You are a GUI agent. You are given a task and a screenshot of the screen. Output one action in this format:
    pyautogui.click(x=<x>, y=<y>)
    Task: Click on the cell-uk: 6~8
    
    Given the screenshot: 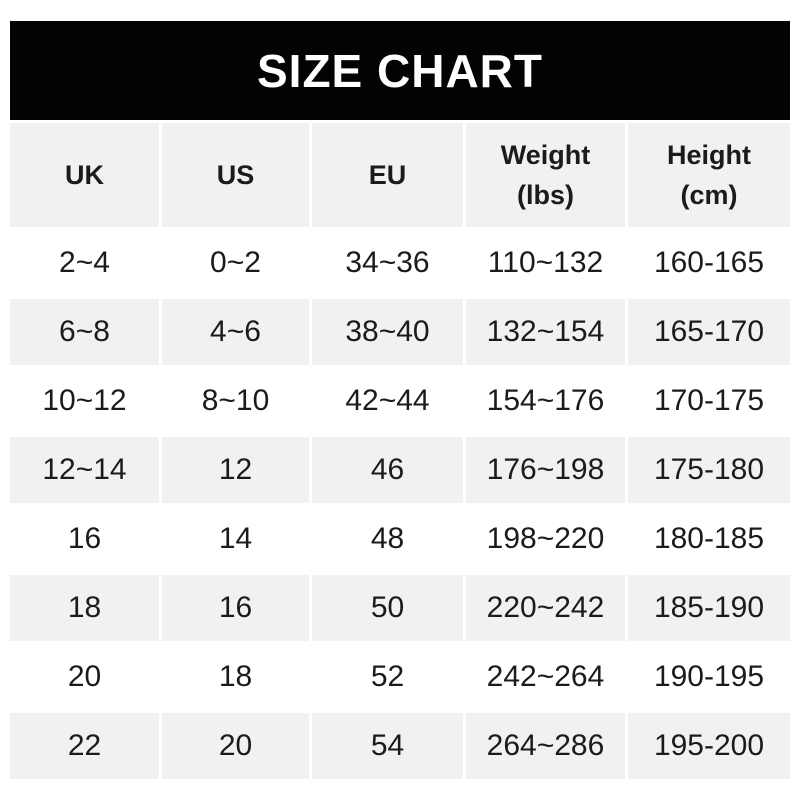 What is the action you would take?
    pyautogui.click(x=84, y=332)
    